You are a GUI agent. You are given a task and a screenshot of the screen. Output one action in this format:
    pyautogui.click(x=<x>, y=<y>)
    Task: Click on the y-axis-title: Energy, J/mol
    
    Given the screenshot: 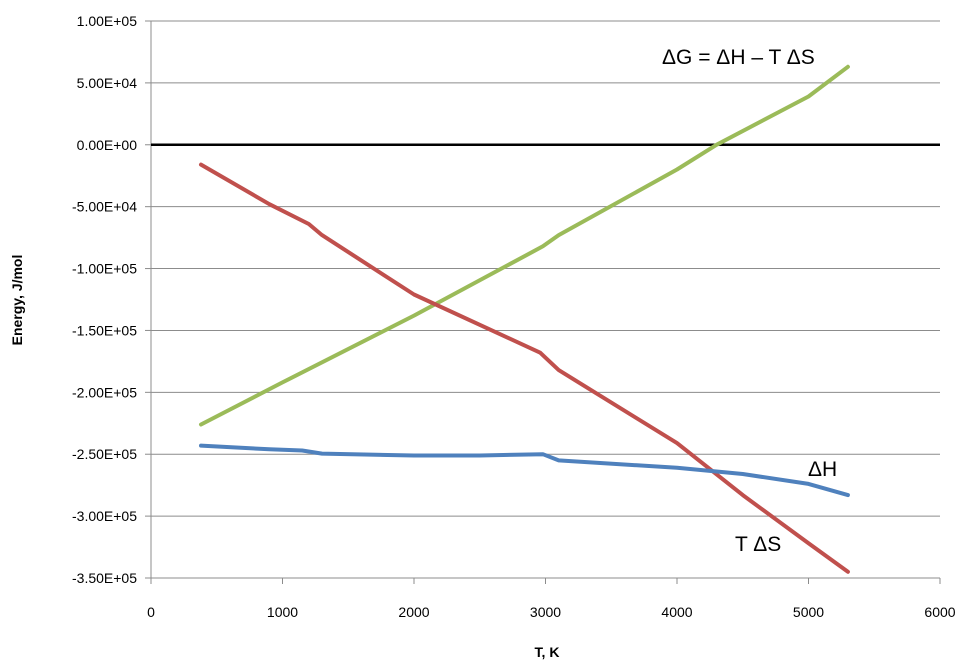 What is the action you would take?
    pyautogui.click(x=17, y=300)
    